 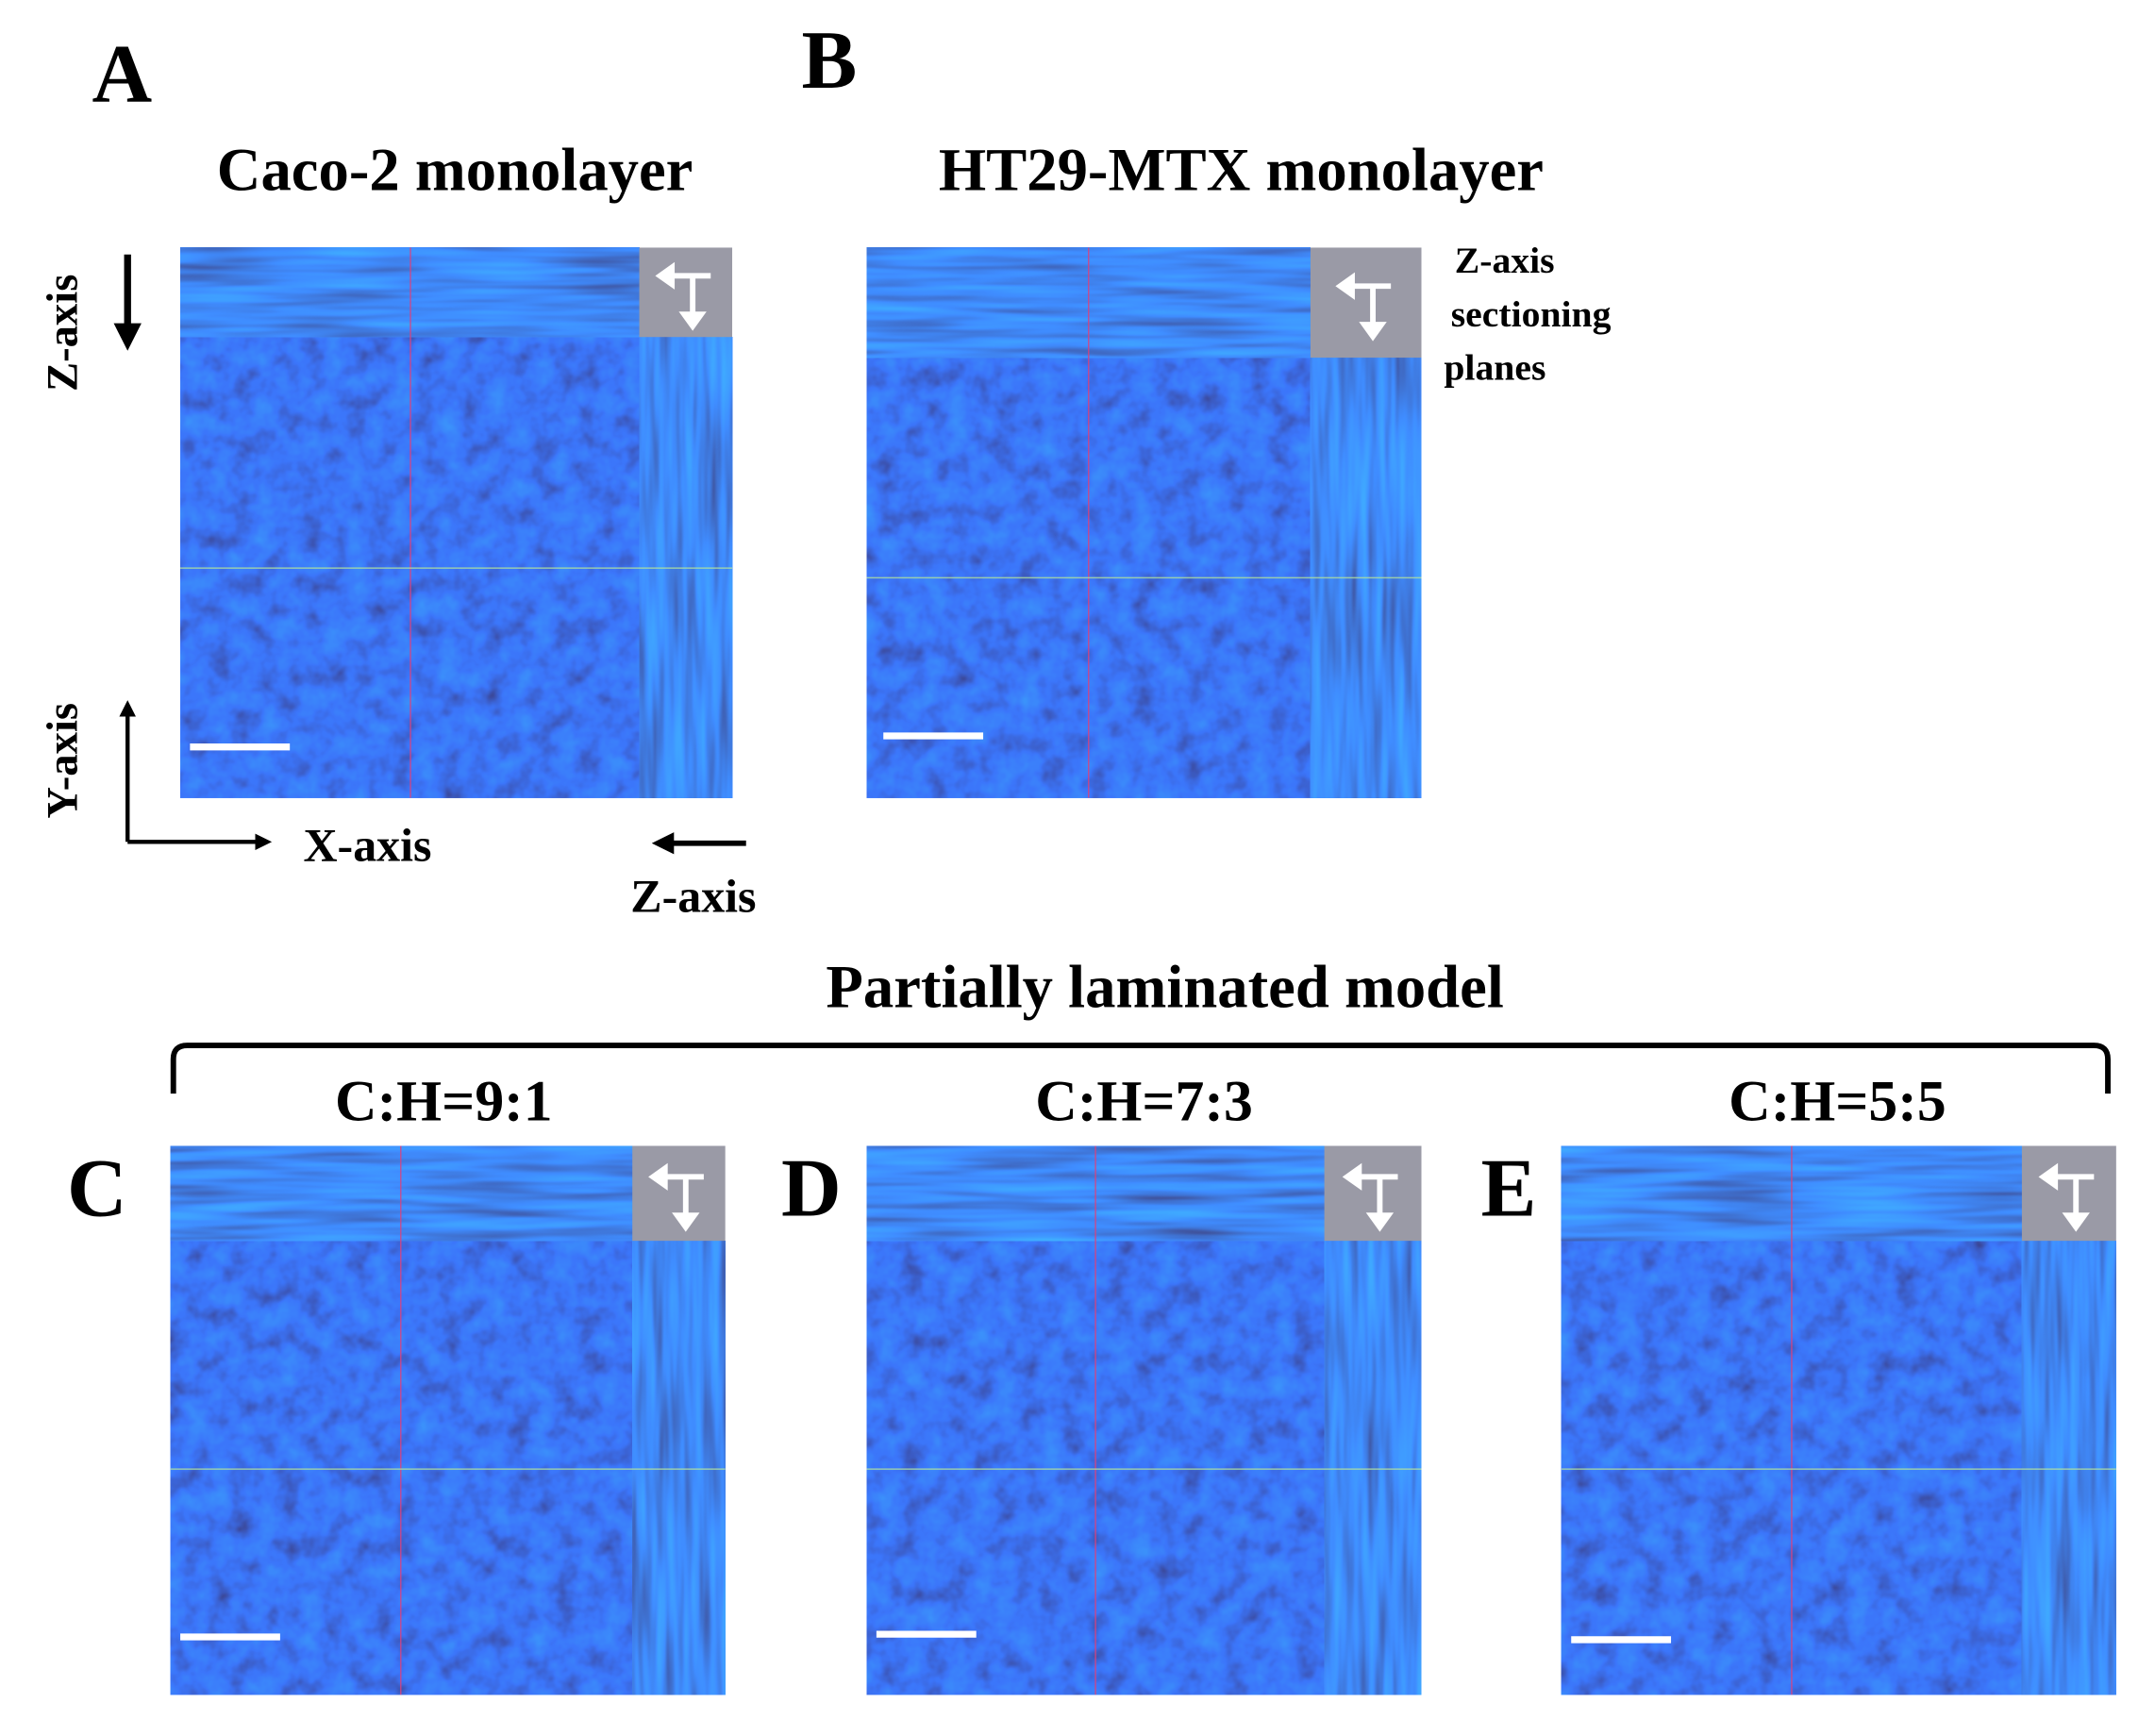 I want to click on bracket, so click(x=1140, y=1069).